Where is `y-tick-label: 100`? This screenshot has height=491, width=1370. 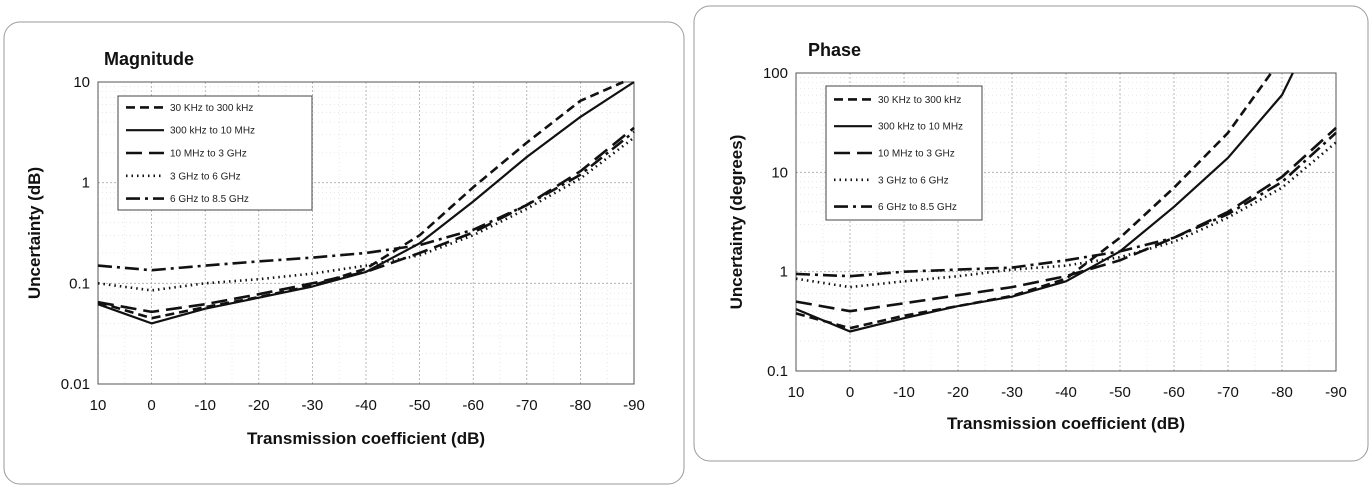
y-tick-label: 100 is located at coordinates (775, 73).